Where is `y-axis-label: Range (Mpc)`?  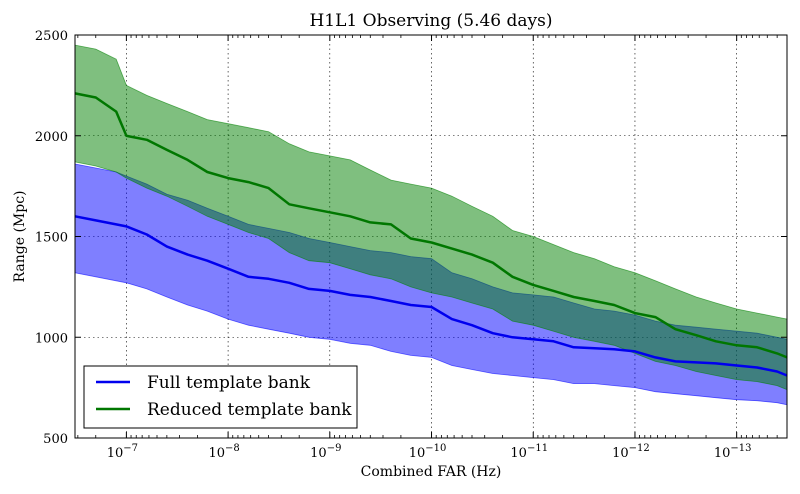
y-axis-label: Range (Mpc) is located at coordinates (20, 237).